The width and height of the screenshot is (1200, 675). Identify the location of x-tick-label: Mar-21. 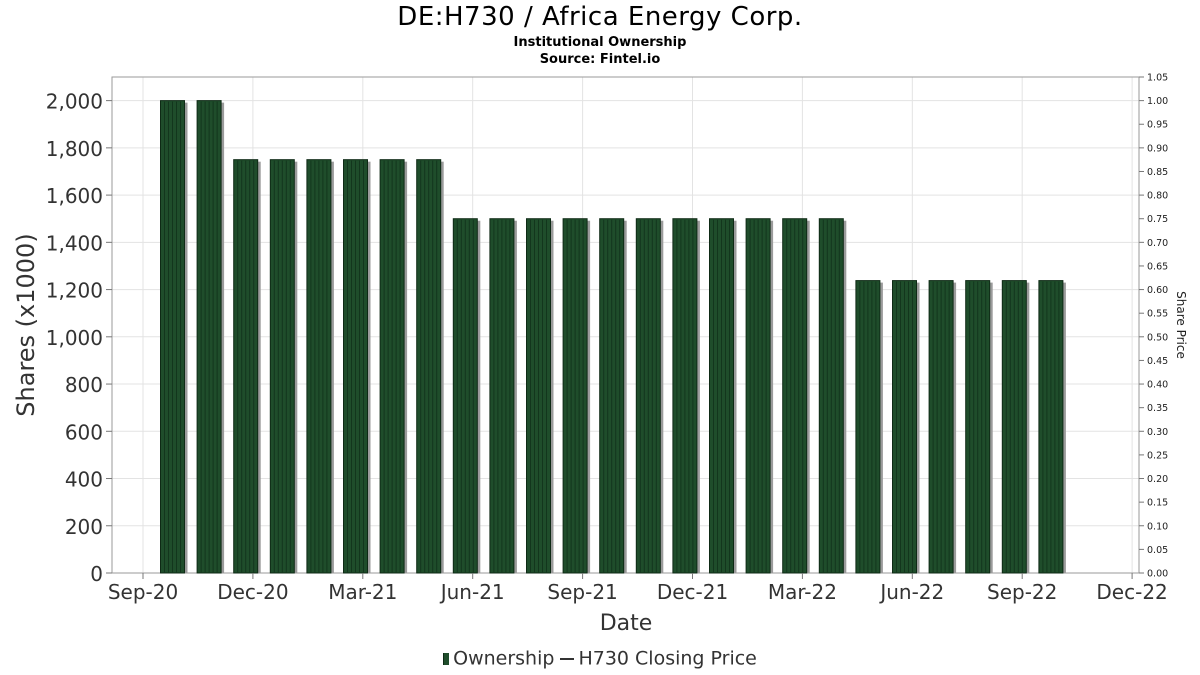
(362, 592).